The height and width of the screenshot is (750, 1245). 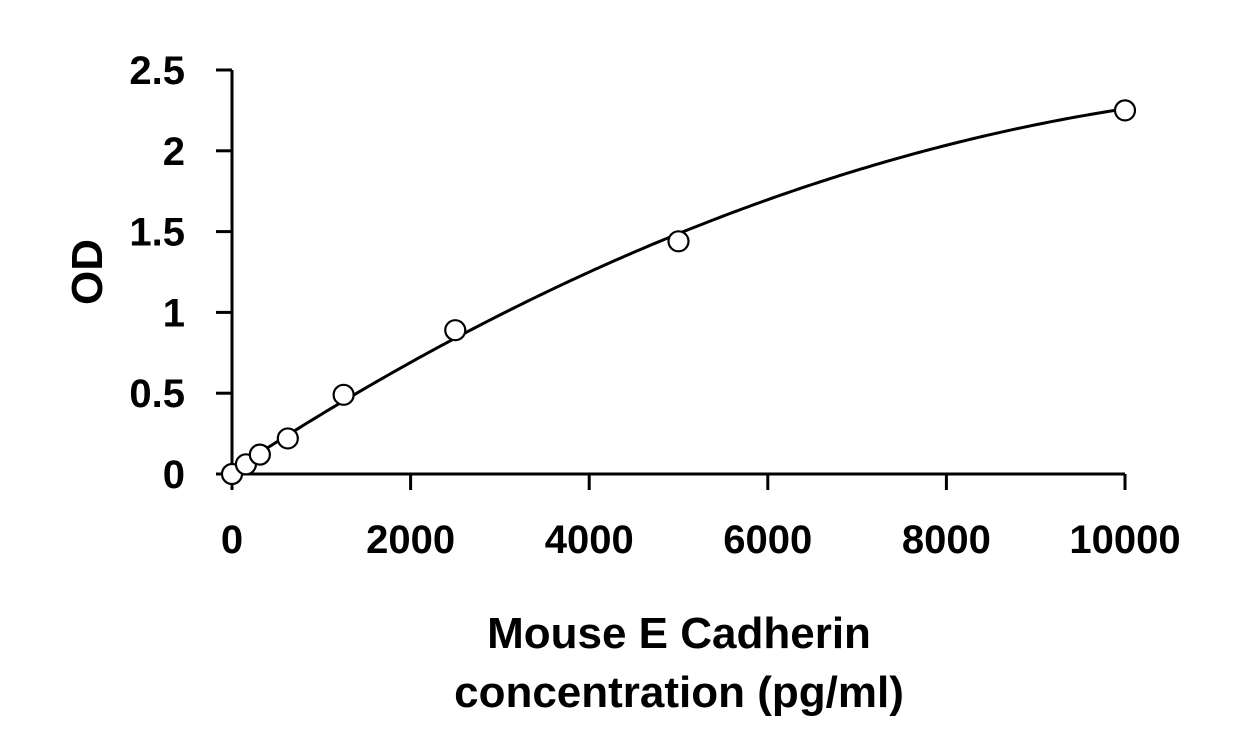 I want to click on y-axis: 0 0.5 1 1.5 2 2.5, so click(x=181, y=273).